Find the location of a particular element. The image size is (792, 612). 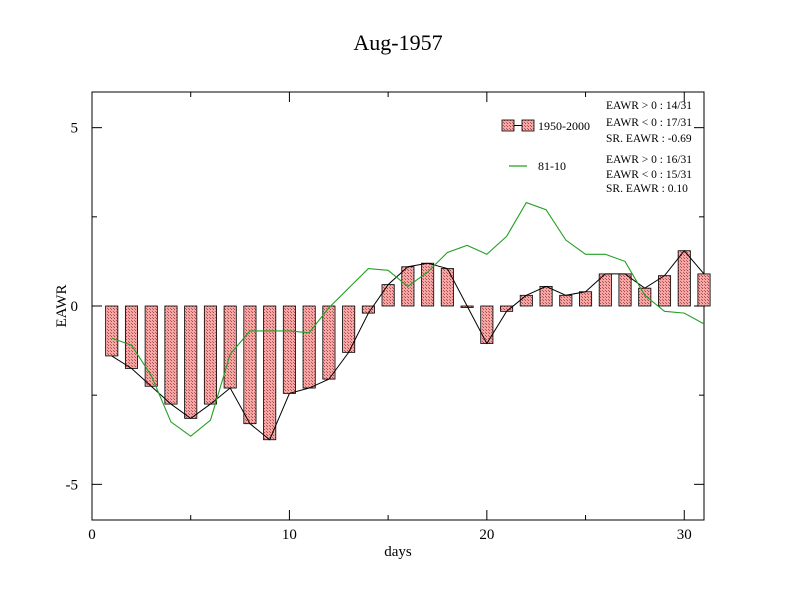

legend-label-81-10: 81-10 is located at coordinates (552, 166).